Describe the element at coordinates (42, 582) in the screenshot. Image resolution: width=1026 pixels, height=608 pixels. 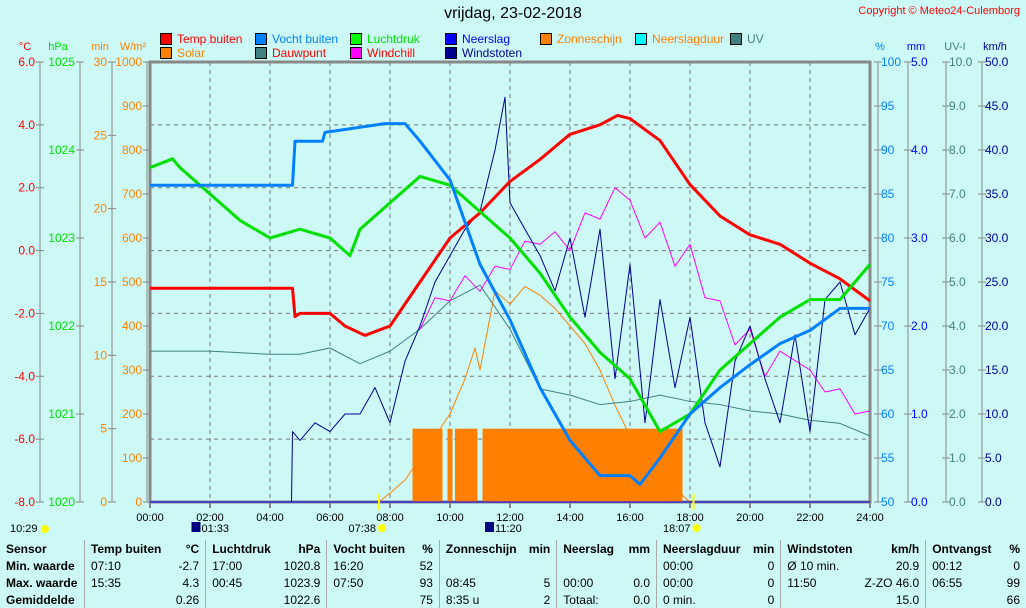
I see `table-cell: Max. waarde` at that location.